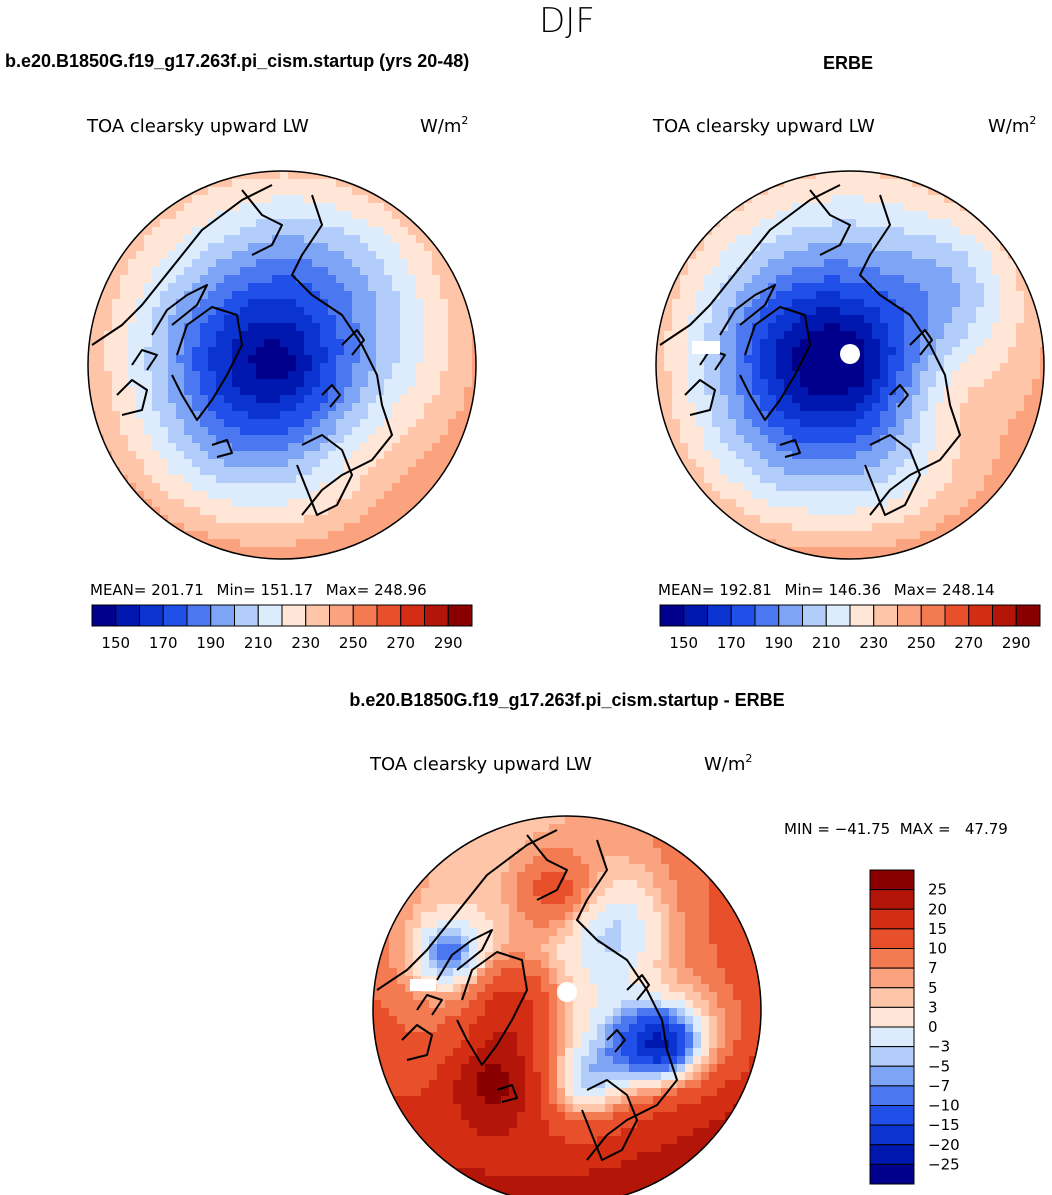  Describe the element at coordinates (873, 643) in the screenshot. I see `colorbar-tick-label: 230` at that location.